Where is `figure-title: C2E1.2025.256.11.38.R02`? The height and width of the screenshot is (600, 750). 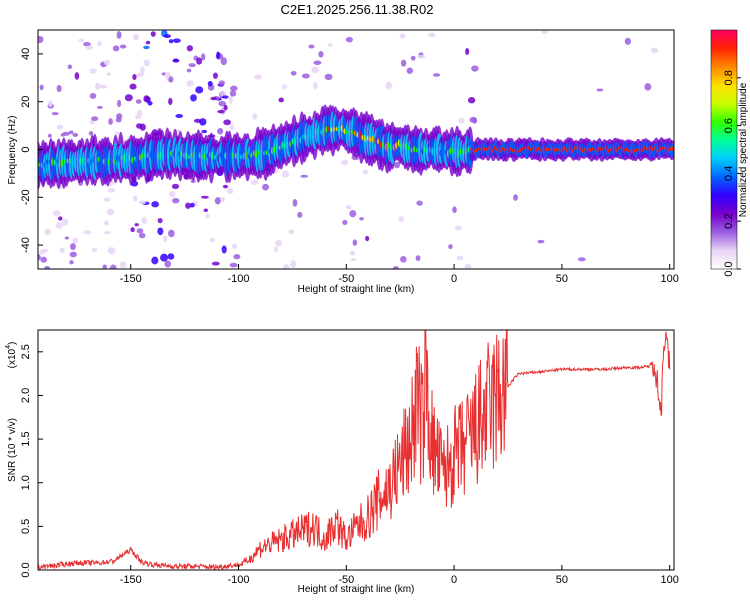
figure-title: C2E1.2025.256.11.38.R02 is located at coordinates (357, 9).